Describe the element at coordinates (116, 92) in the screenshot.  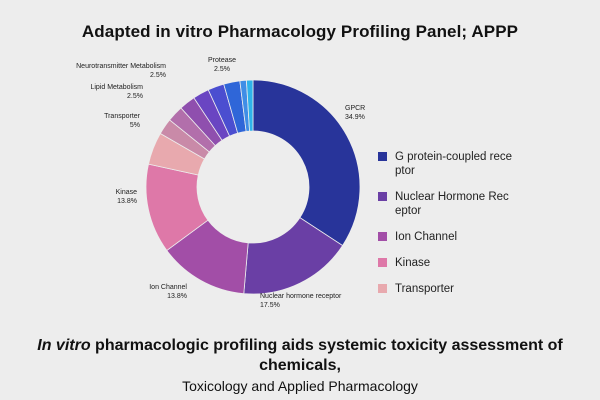
I see `slice-label-lipid-metabolism: Lipid Metabolism 2.5%` at that location.